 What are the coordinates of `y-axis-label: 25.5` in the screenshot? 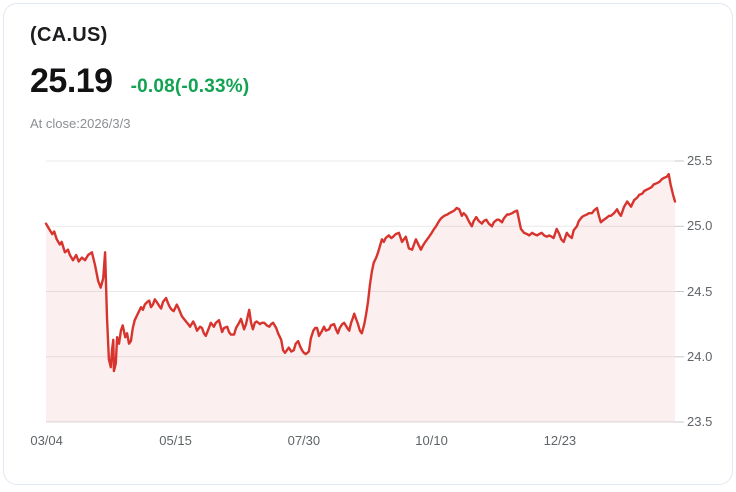 It's located at (700, 160).